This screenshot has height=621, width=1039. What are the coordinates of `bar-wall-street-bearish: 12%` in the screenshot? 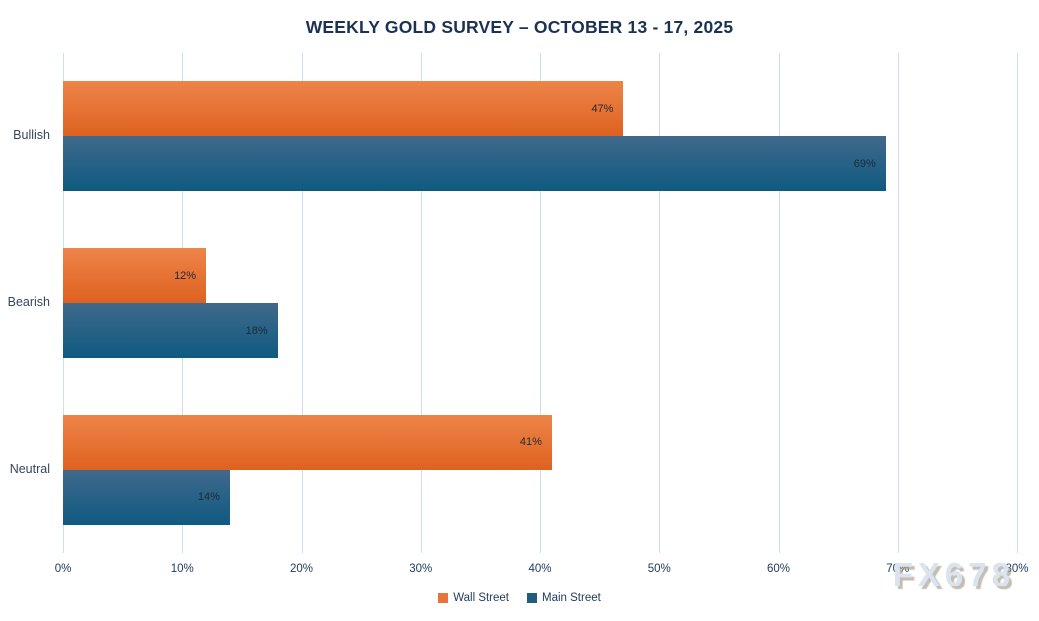 It's located at (135, 275).